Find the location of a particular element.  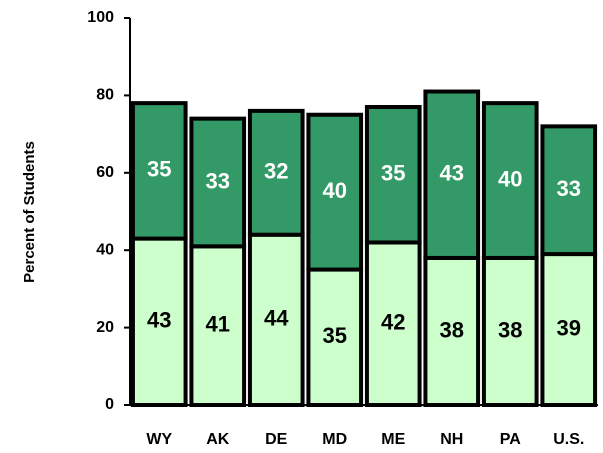

value-label: 32 is located at coordinates (276, 171).